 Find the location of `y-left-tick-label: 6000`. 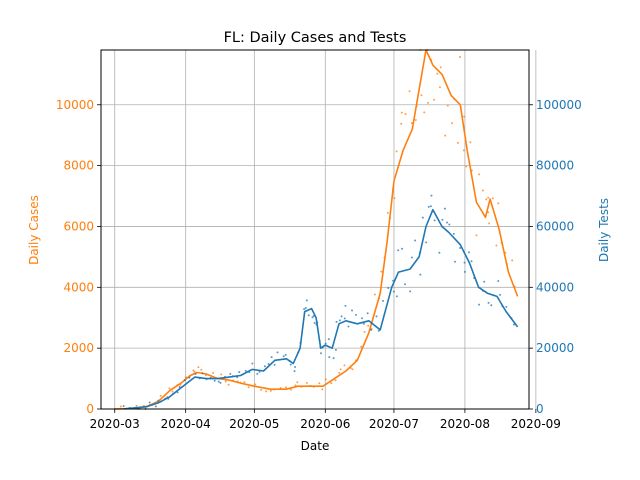

y-left-tick-label: 6000 is located at coordinates (78, 226).